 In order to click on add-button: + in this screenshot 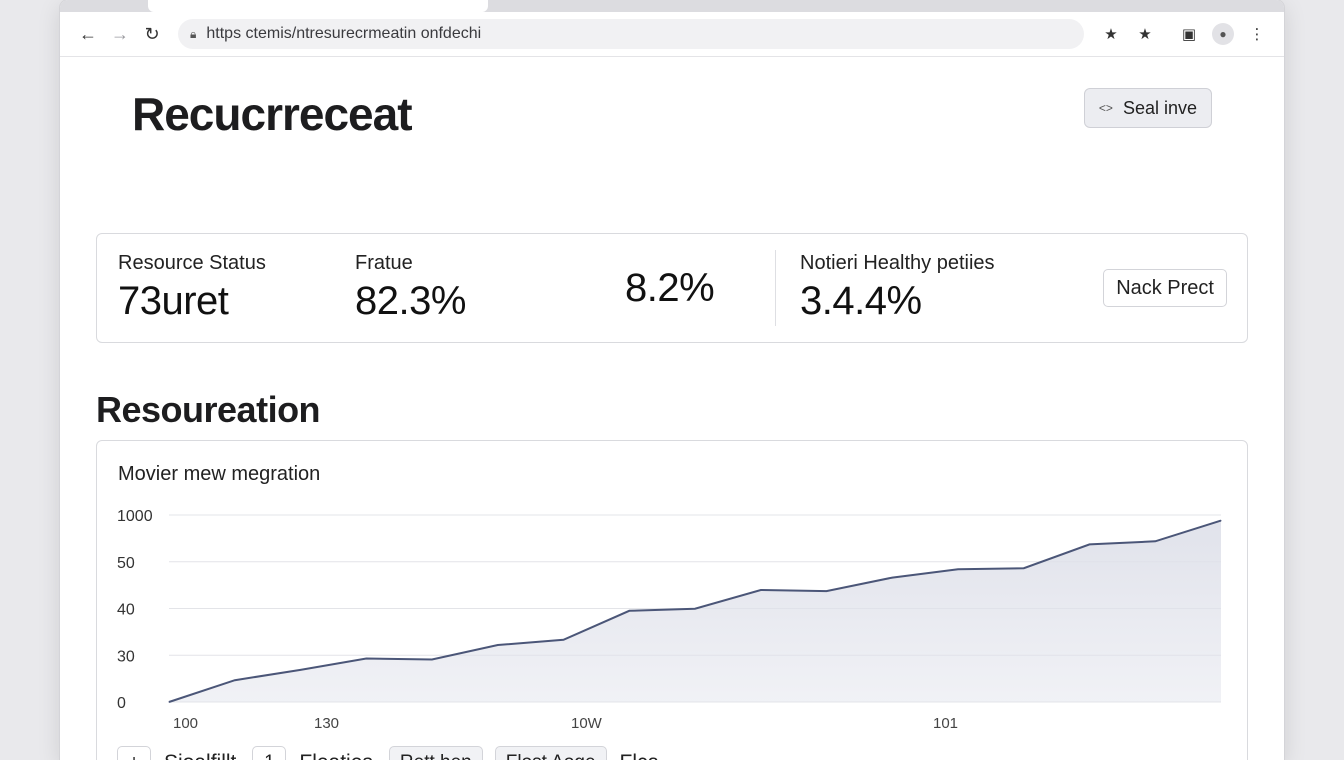, I will do `click(134, 753)`.